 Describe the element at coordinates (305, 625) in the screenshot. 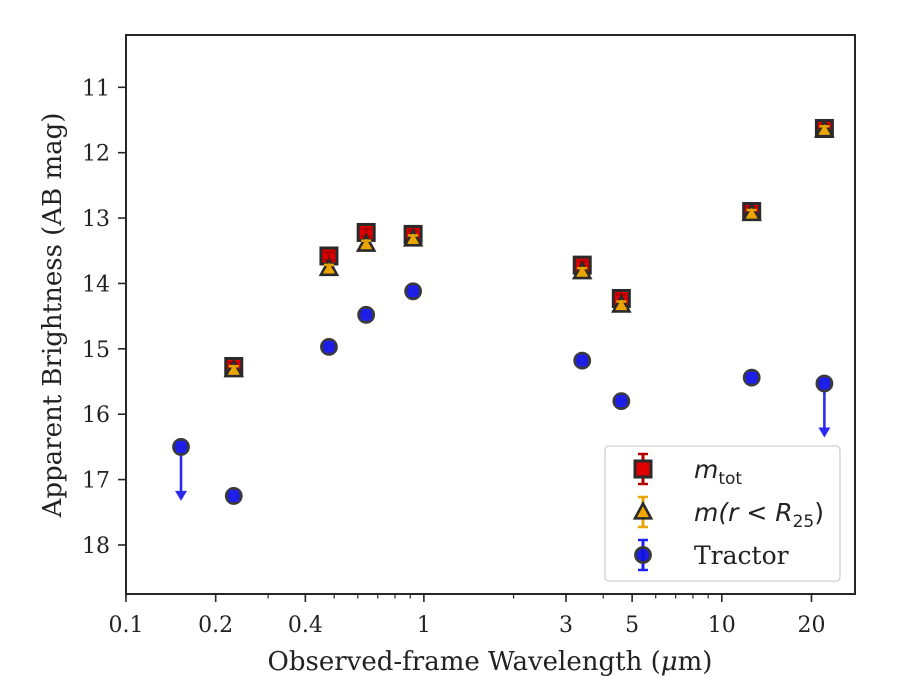

I see `x-tick-label: 0.4` at that location.